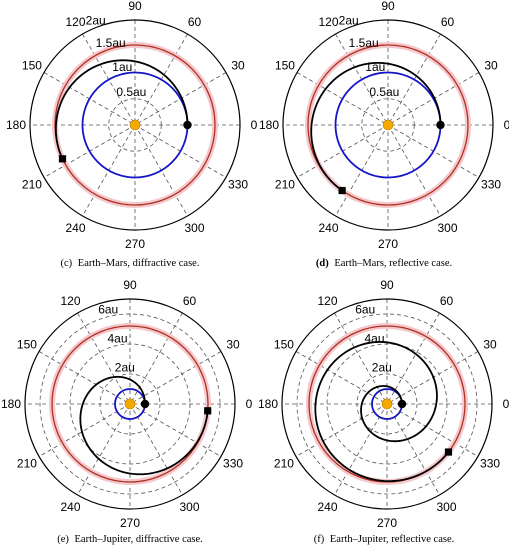 This screenshot has width=509, height=550. I want to click on caption-e-label: (e), so click(63, 539).